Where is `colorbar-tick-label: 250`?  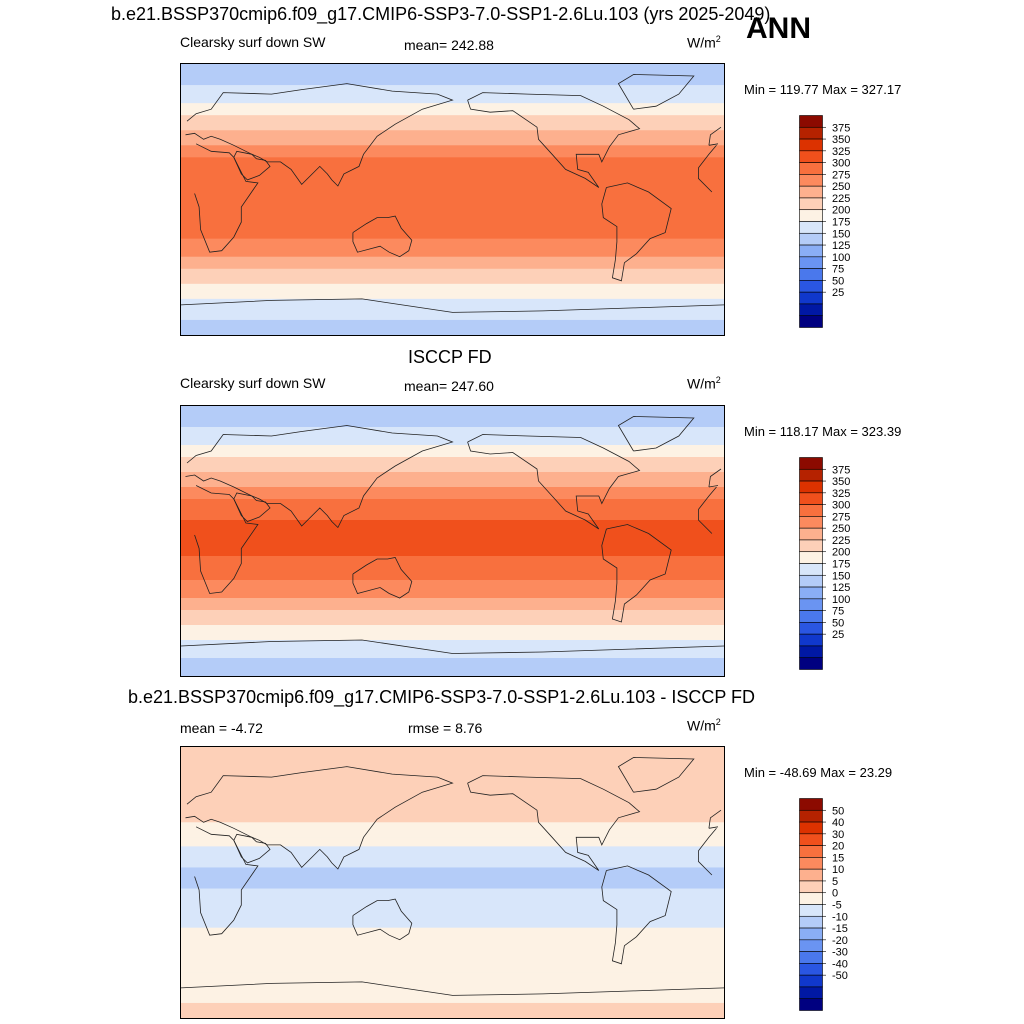 colorbar-tick-label: 250 is located at coordinates (841, 529).